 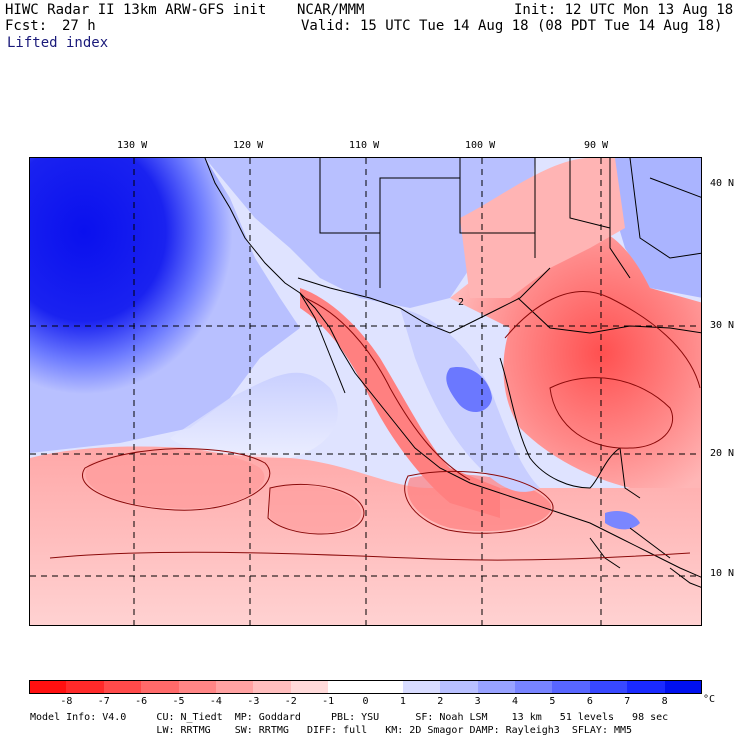 What do you see at coordinates (722, 183) in the screenshot?
I see `lat-label-40n: 40 N` at bounding box center [722, 183].